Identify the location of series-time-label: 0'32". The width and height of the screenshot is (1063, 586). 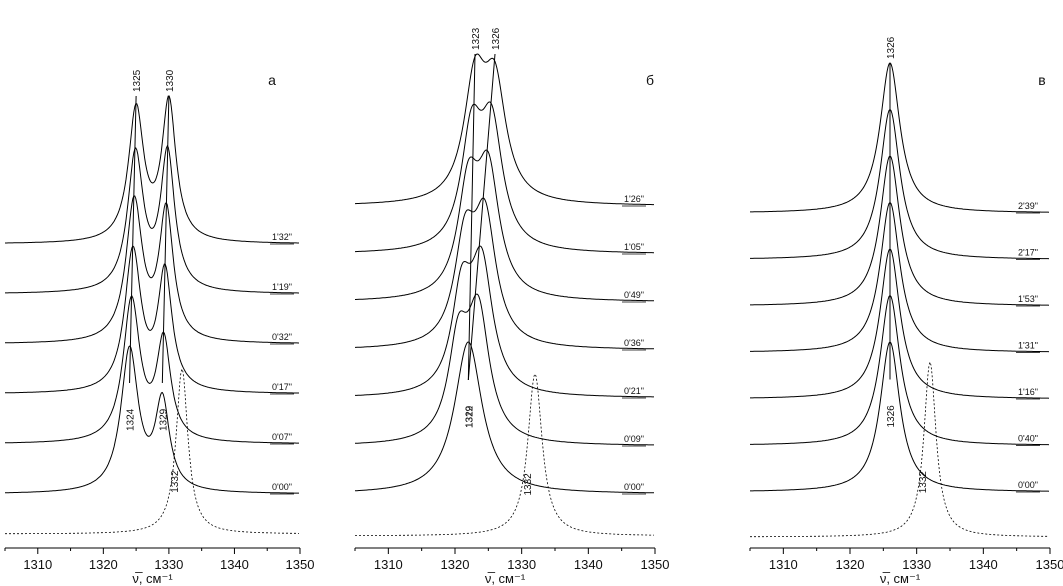
(282, 337).